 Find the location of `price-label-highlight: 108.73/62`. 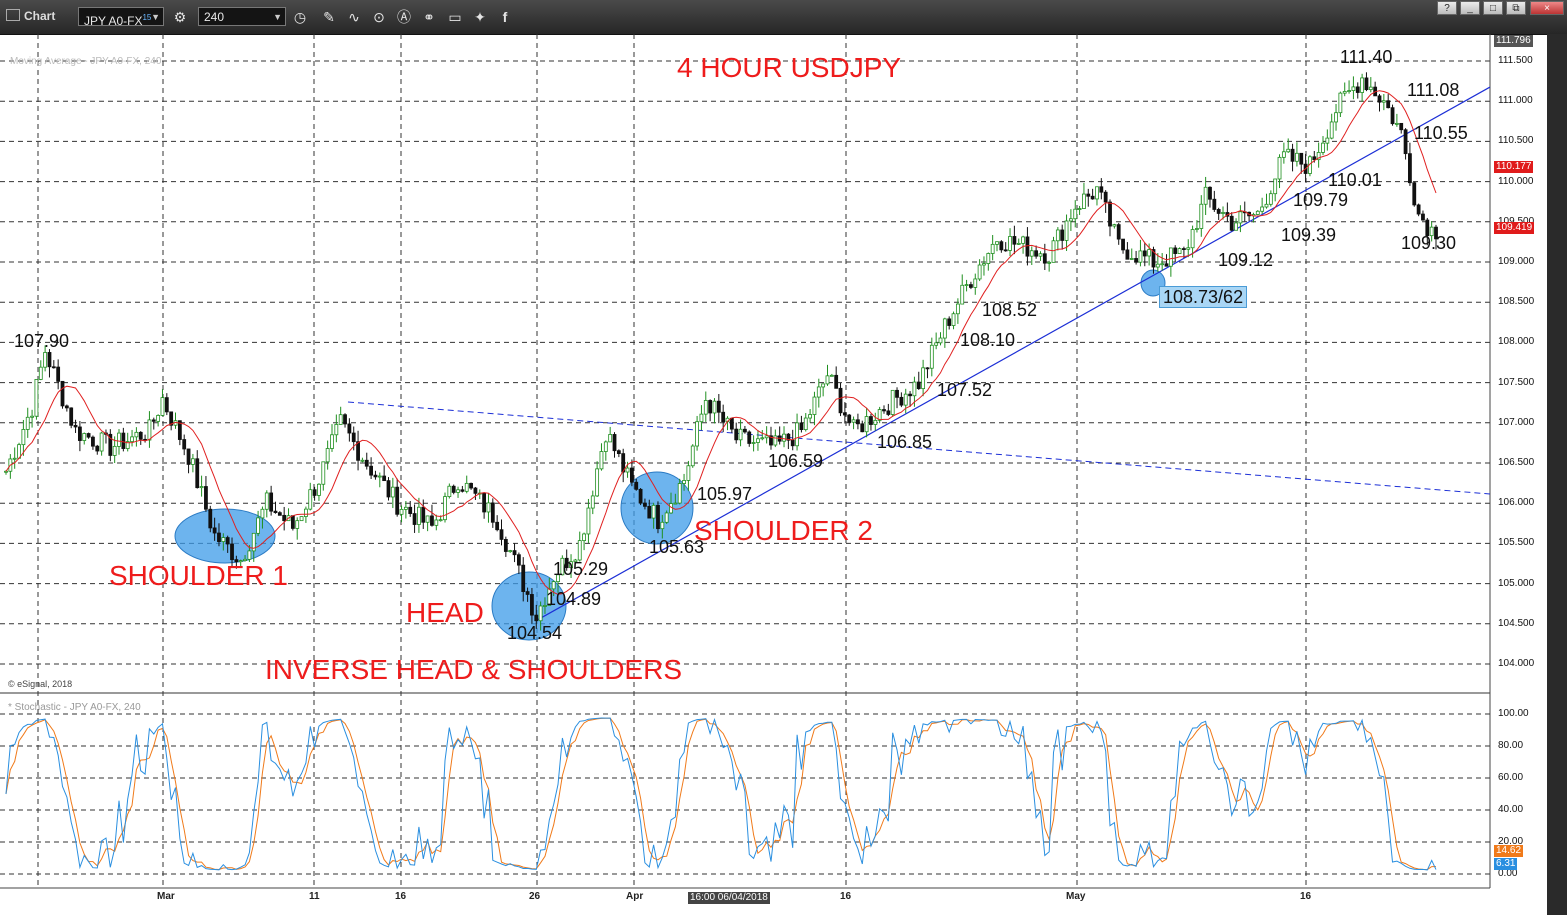

price-label-highlight: 108.73/62 is located at coordinates (1203, 297).